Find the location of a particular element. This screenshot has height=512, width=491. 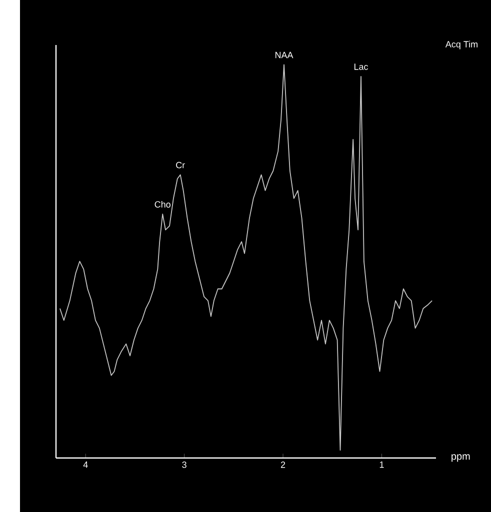

x-axis-title: ppm is located at coordinates (461, 458).